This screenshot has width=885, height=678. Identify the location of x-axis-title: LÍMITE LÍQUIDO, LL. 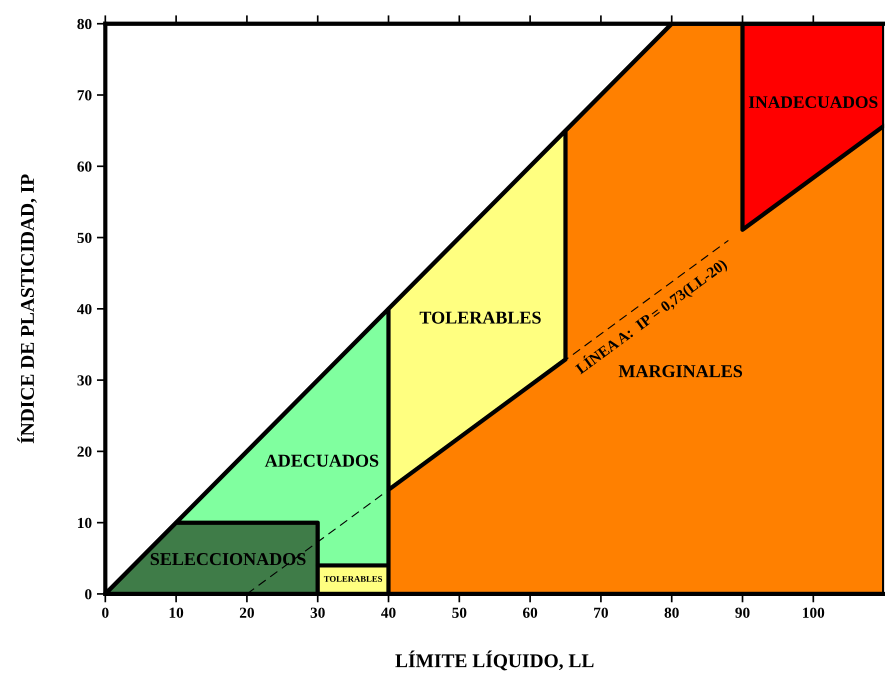
(494, 660).